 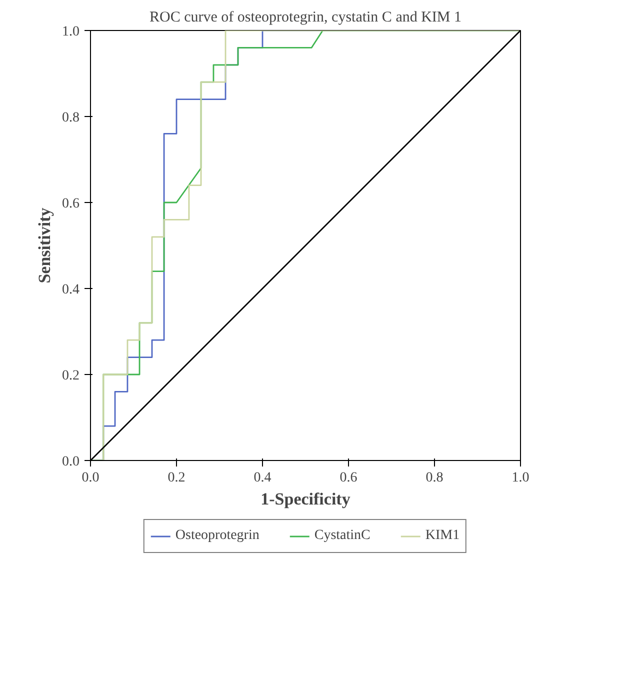 I want to click on legend-label: CystatinC, so click(x=342, y=536).